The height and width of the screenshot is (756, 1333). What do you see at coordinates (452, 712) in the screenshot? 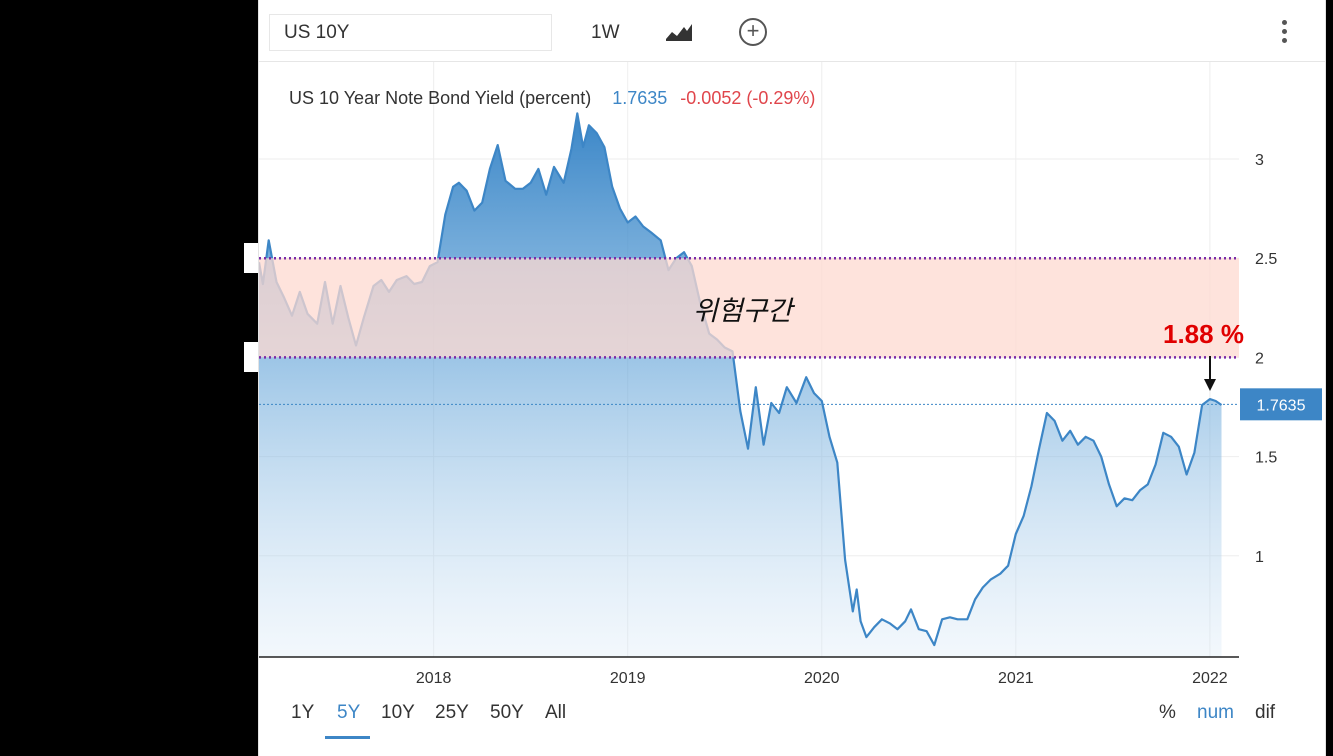
I see `range-25y: 25Y` at bounding box center [452, 712].